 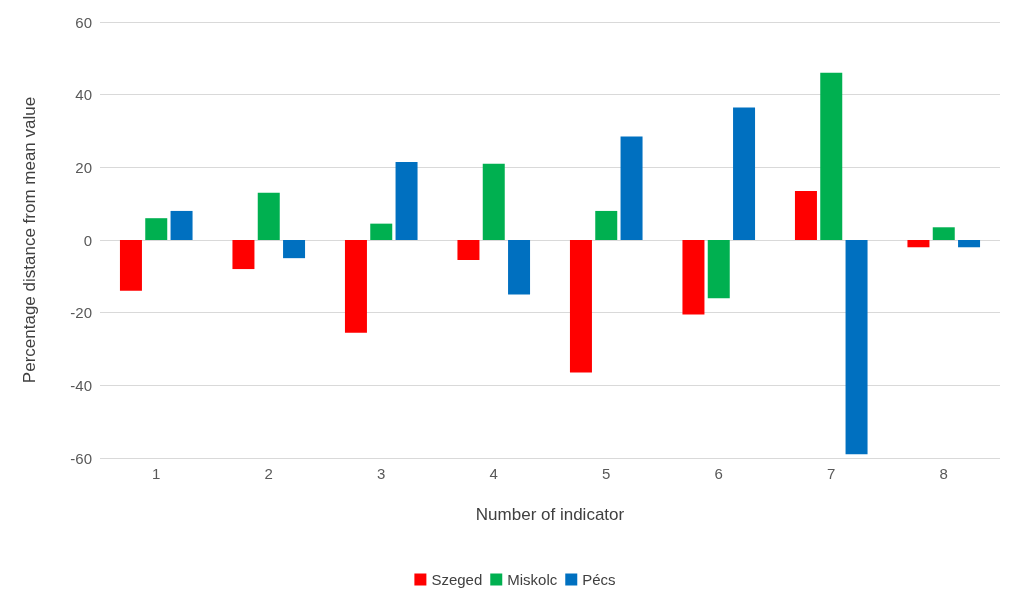 What do you see at coordinates (268, 473) in the screenshot?
I see `x-tick-label: 2` at bounding box center [268, 473].